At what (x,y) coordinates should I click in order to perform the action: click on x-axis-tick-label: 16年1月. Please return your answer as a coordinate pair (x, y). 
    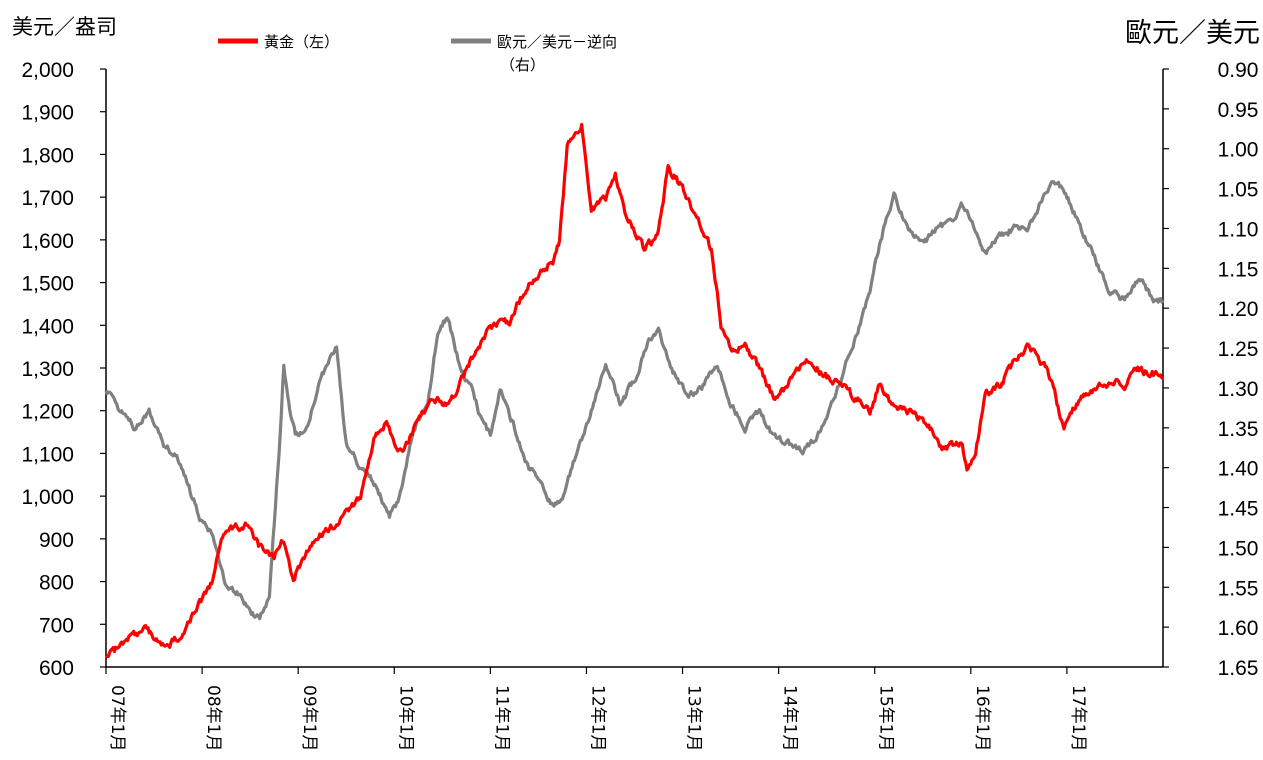
    Looking at the image, I should click on (982, 718).